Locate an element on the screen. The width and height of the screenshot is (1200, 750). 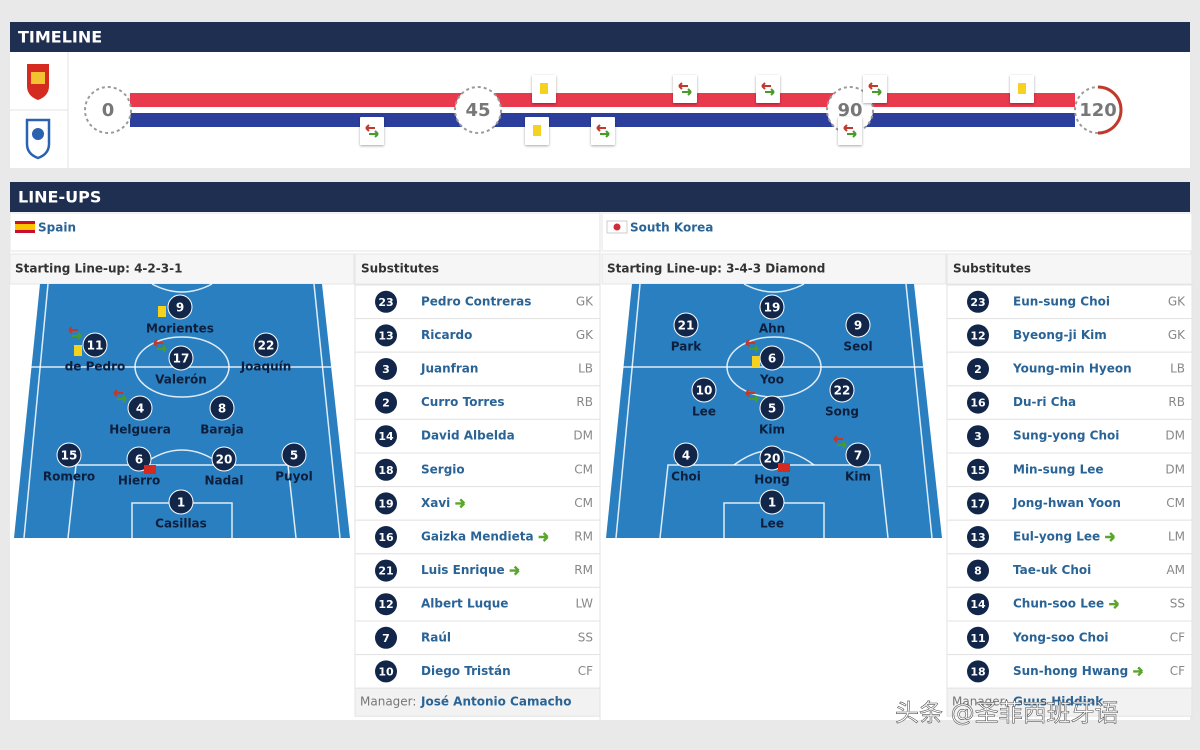
player-name: de Pedro is located at coordinates (95, 367).